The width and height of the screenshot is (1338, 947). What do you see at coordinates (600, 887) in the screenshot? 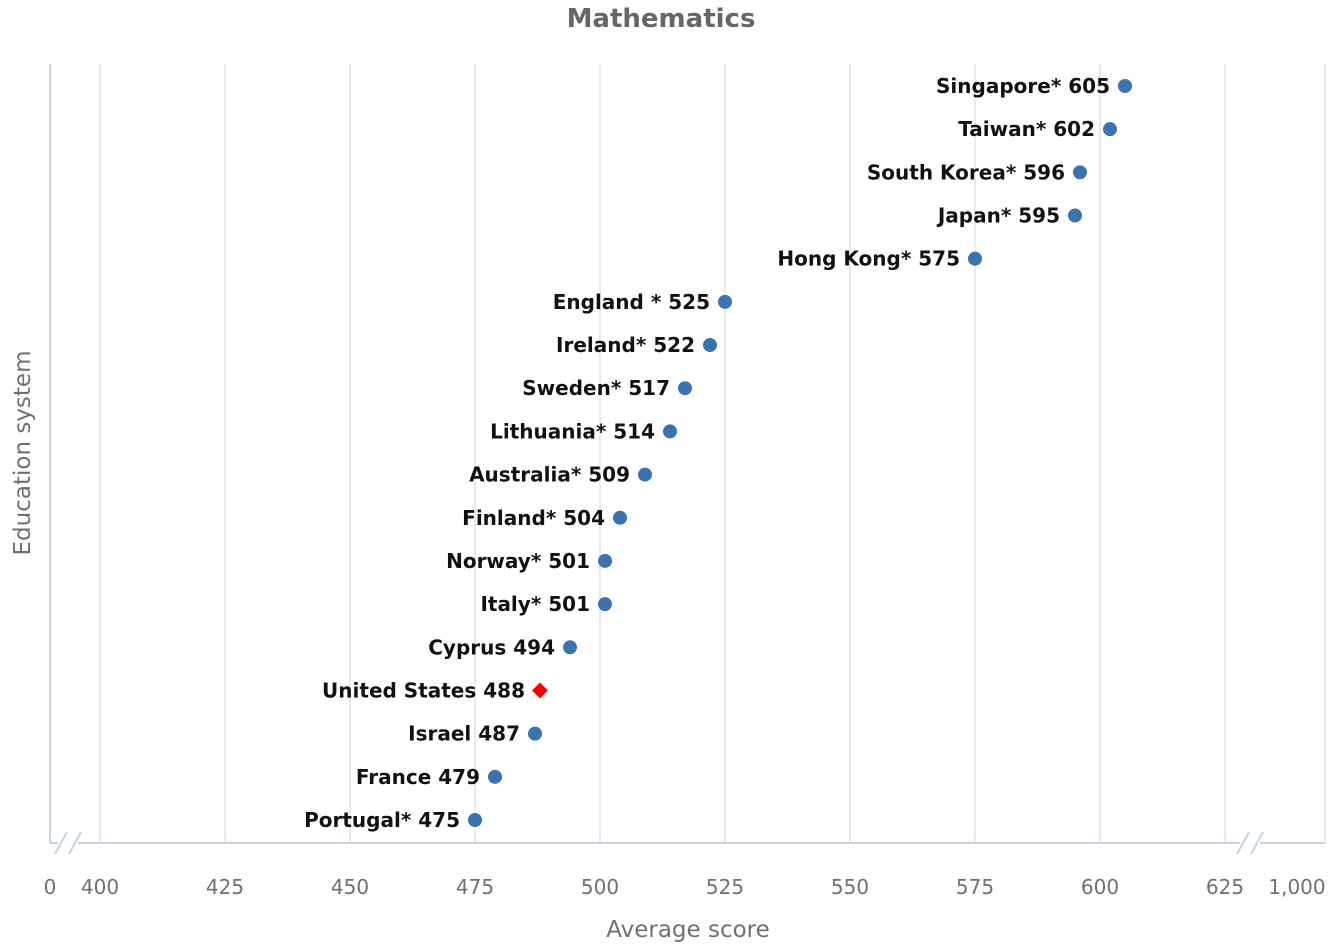
I see `x-tick-label: 500` at bounding box center [600, 887].